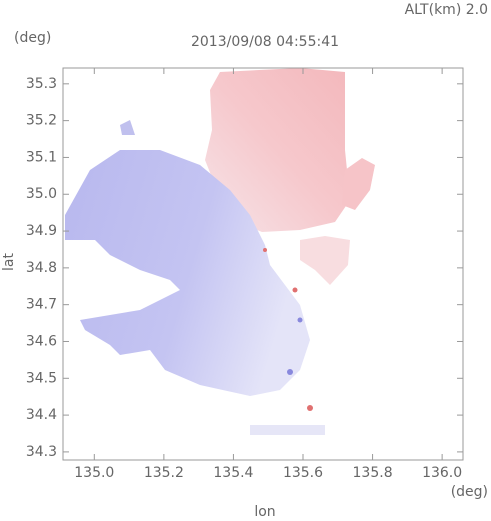 The image size is (491, 521). I want to click on y-tick-label: 34.5, so click(41, 378).